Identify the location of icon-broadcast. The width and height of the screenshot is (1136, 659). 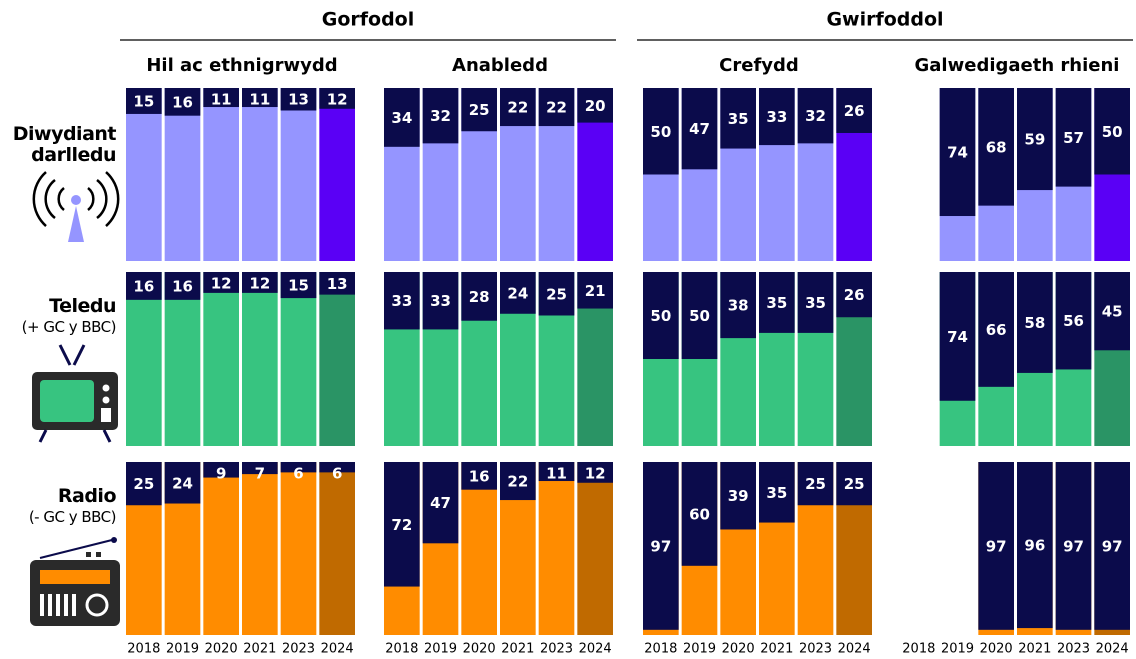
(76, 206).